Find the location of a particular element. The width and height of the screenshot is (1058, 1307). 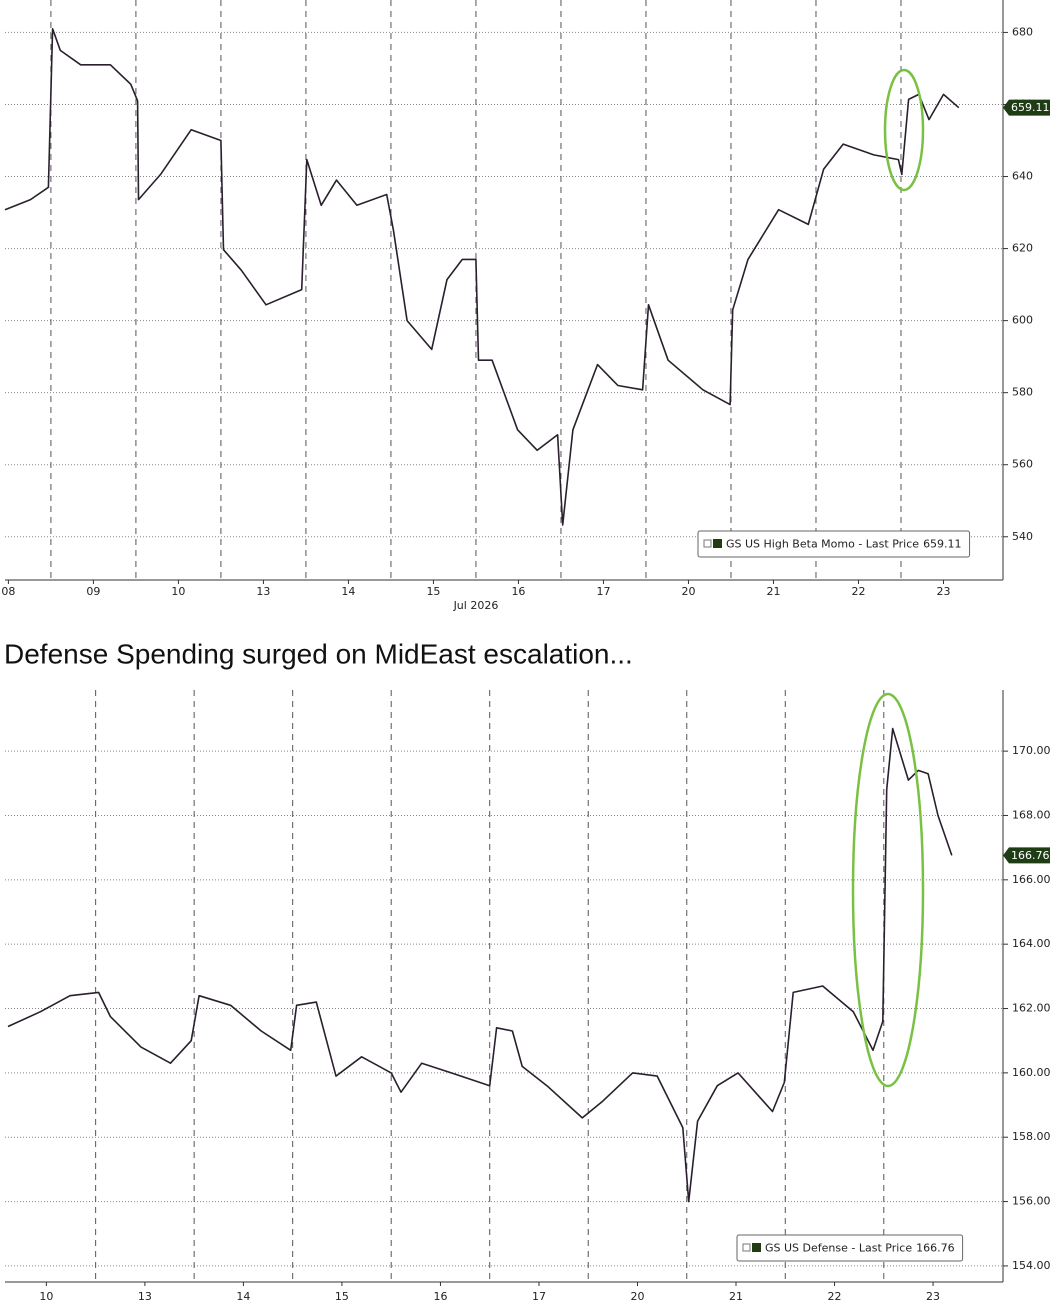

y-tick-label: 680 is located at coordinates (1022, 31).